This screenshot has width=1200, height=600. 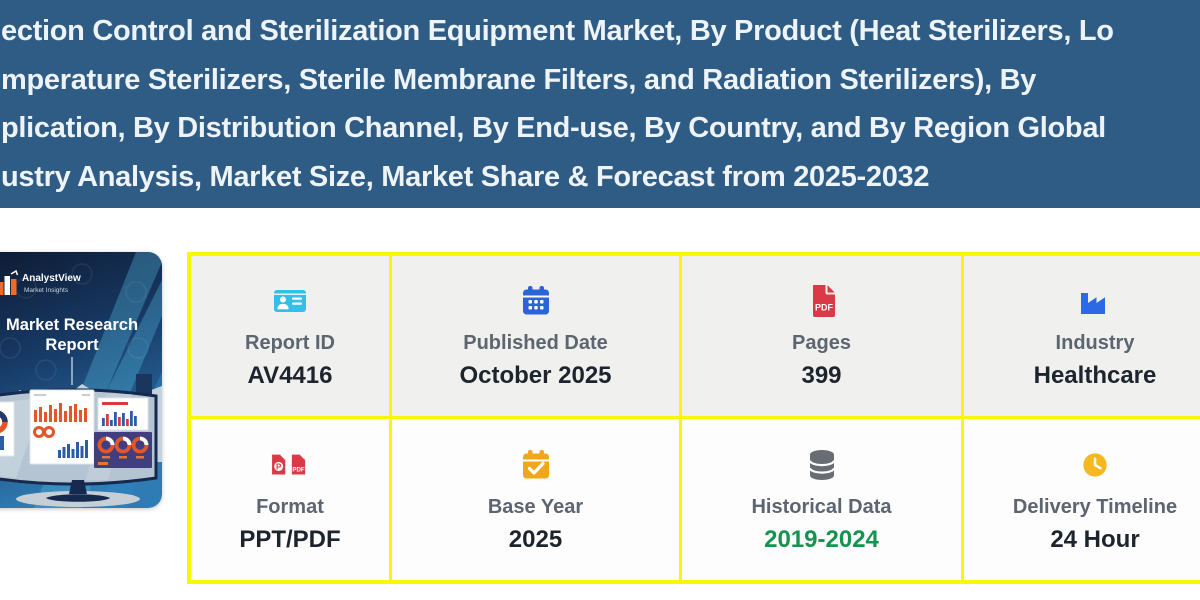 I want to click on info-card-value: PPT/PDF, so click(x=290, y=539).